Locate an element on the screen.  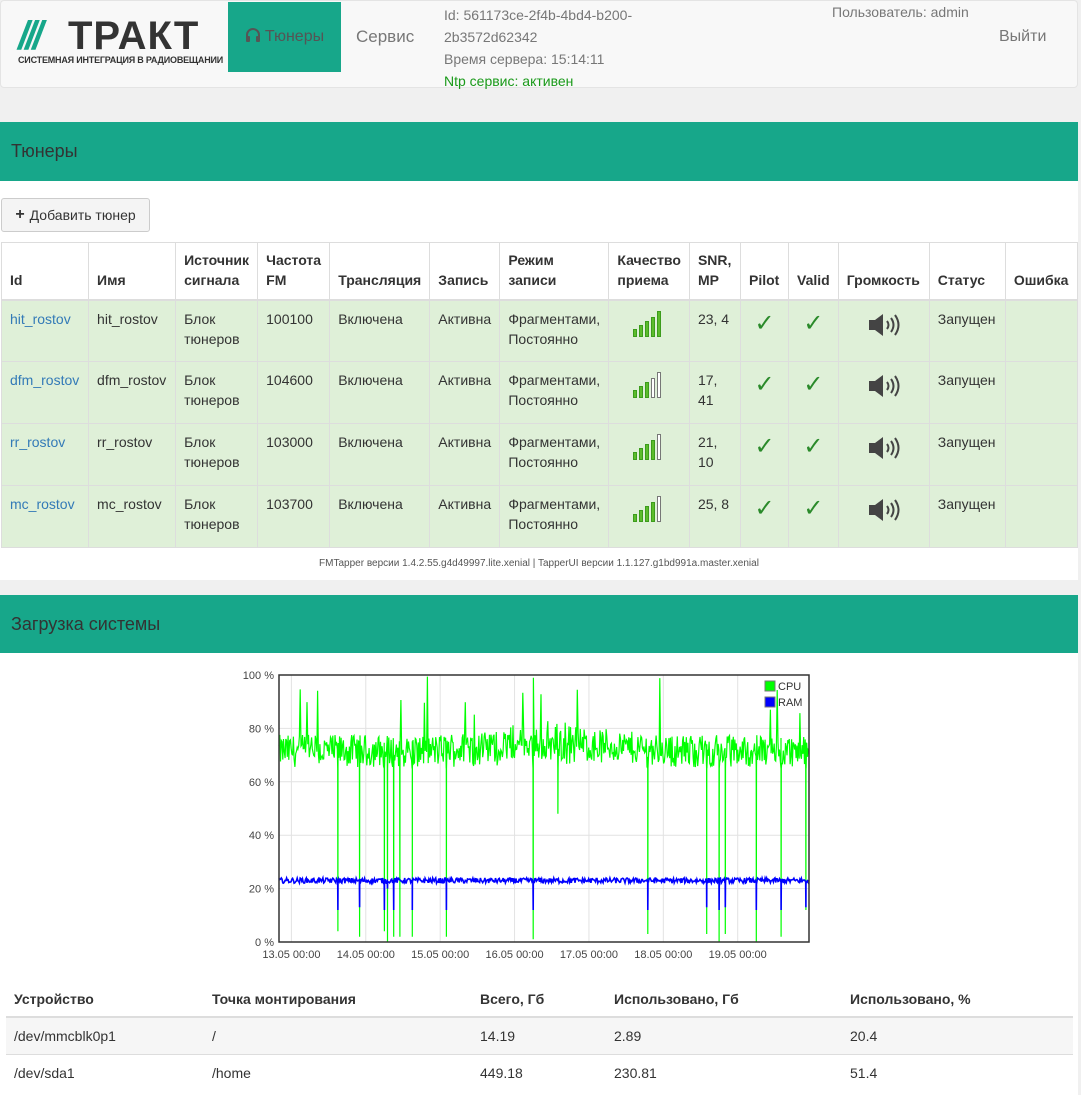
load-panel-title: Загрузка системы is located at coordinates (539, 624).